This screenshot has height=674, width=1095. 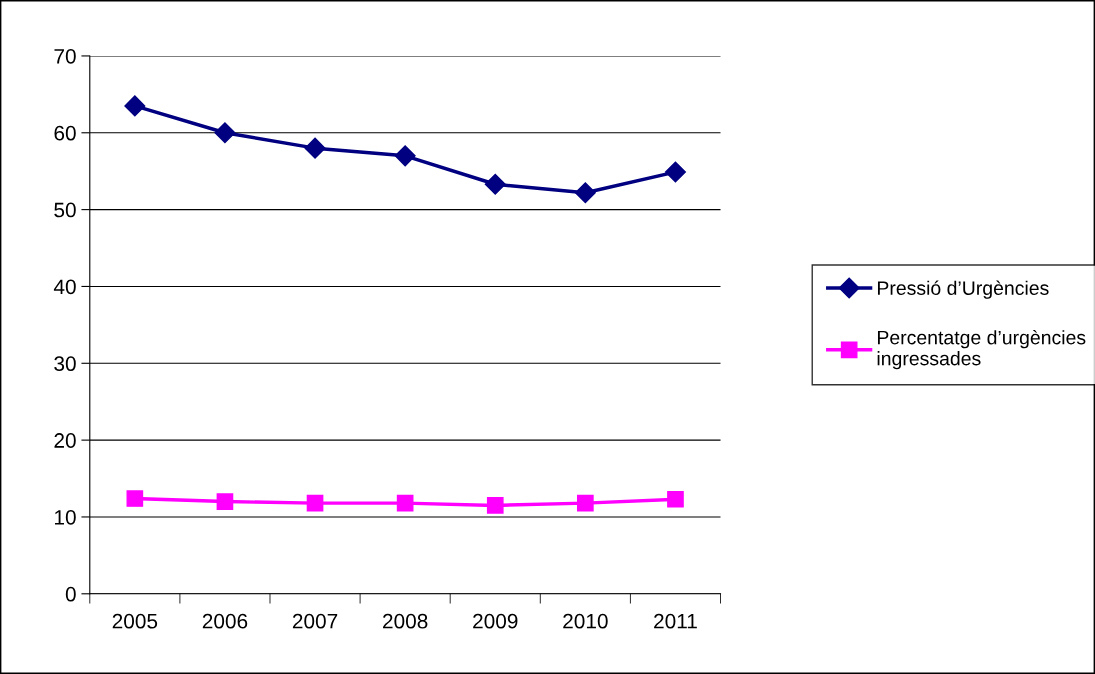 What do you see at coordinates (70, 594) in the screenshot?
I see `y-tick-label: 0` at bounding box center [70, 594].